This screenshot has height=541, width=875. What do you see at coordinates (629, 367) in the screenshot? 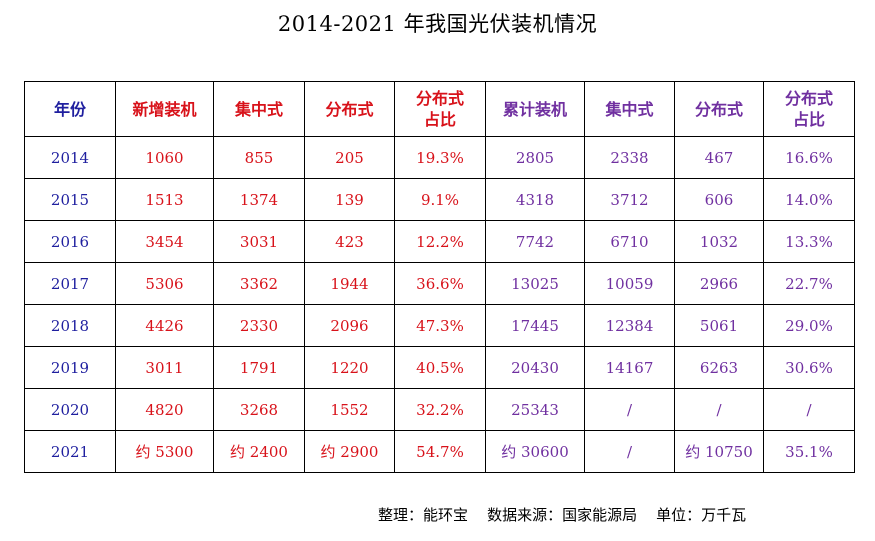
I see `table-cell: 14167` at bounding box center [629, 367].